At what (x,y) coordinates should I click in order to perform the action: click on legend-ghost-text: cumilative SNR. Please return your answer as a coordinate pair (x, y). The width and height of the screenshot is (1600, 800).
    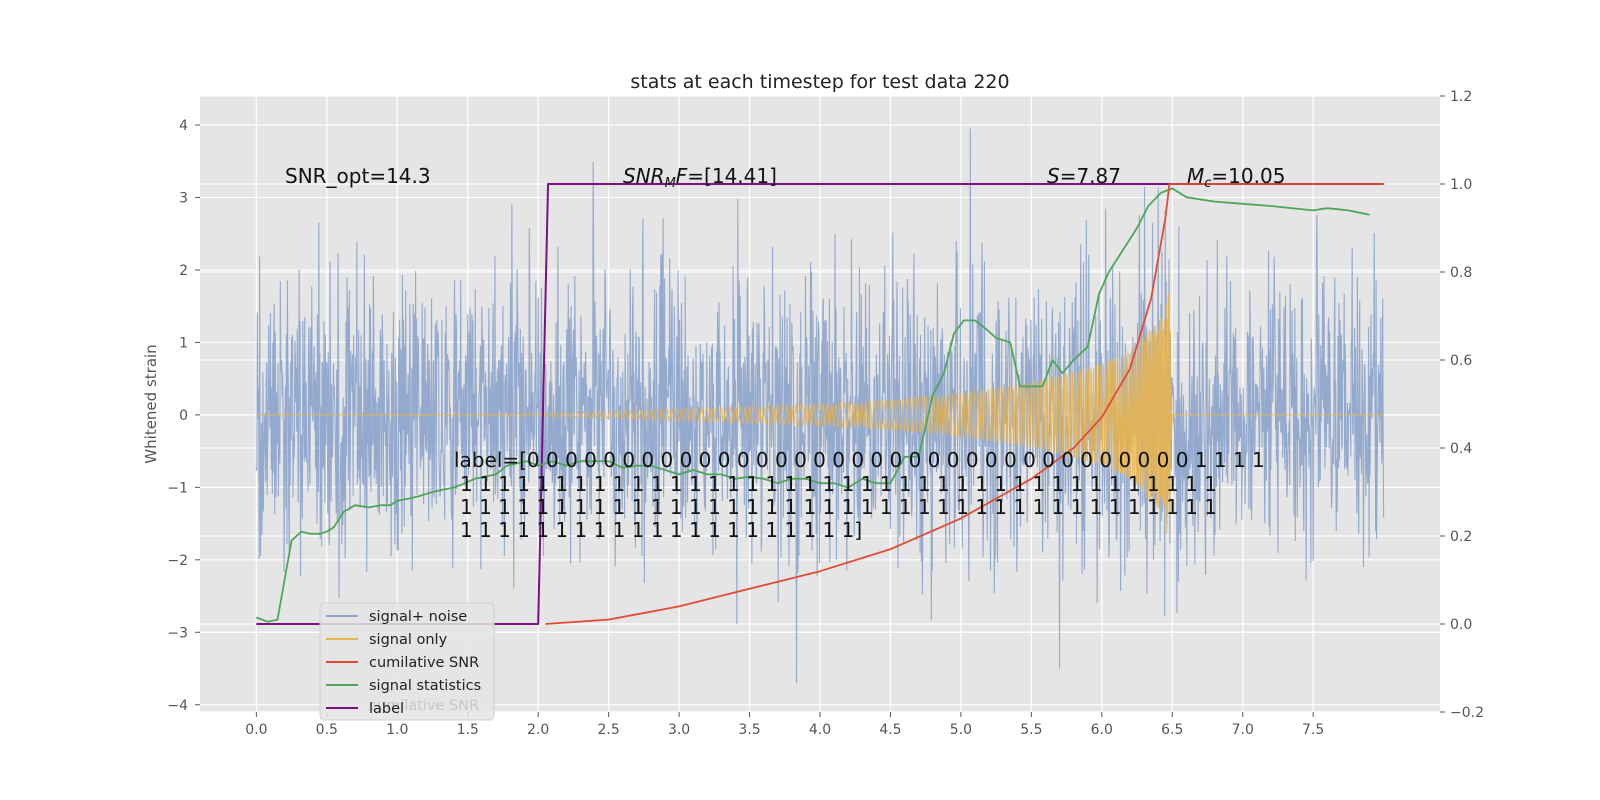
    Looking at the image, I should click on (424, 706).